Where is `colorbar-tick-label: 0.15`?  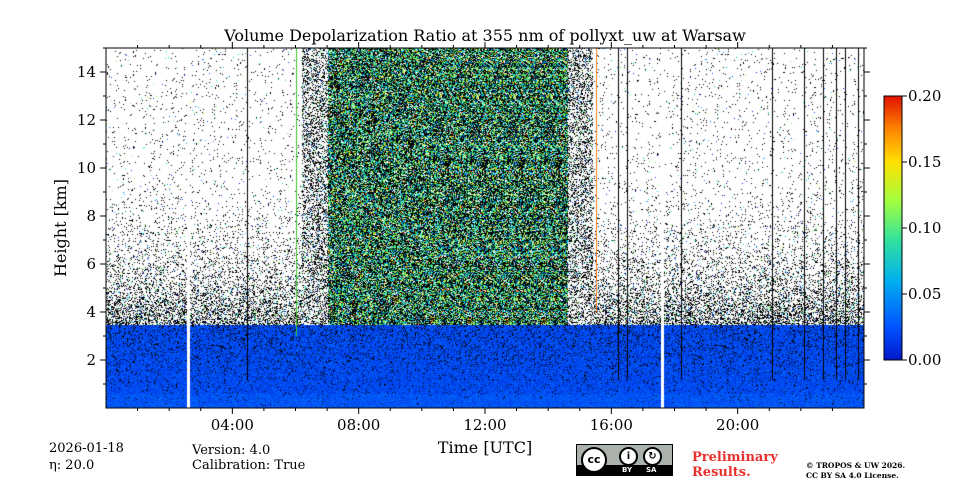 colorbar-tick-label: 0.15 is located at coordinates (924, 162).